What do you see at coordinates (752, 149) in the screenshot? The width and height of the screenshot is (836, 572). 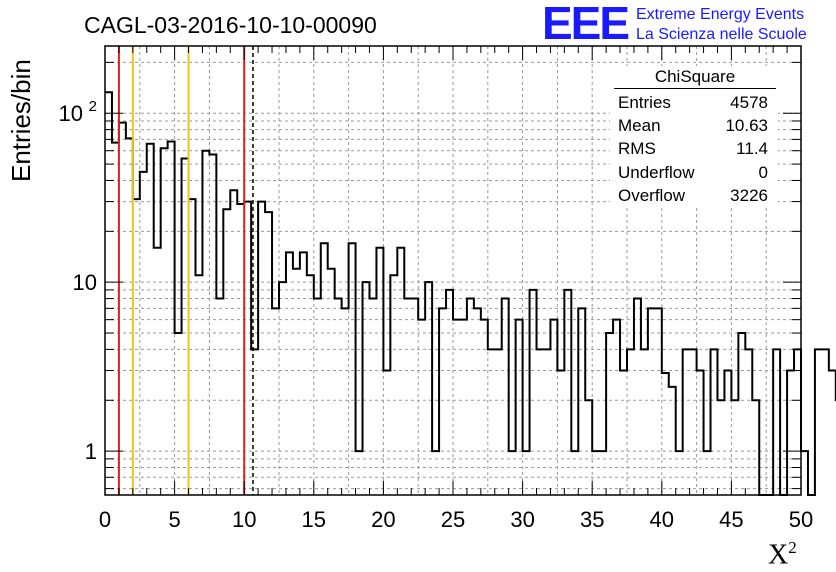 I see `stats-value: 11.4` at bounding box center [752, 149].